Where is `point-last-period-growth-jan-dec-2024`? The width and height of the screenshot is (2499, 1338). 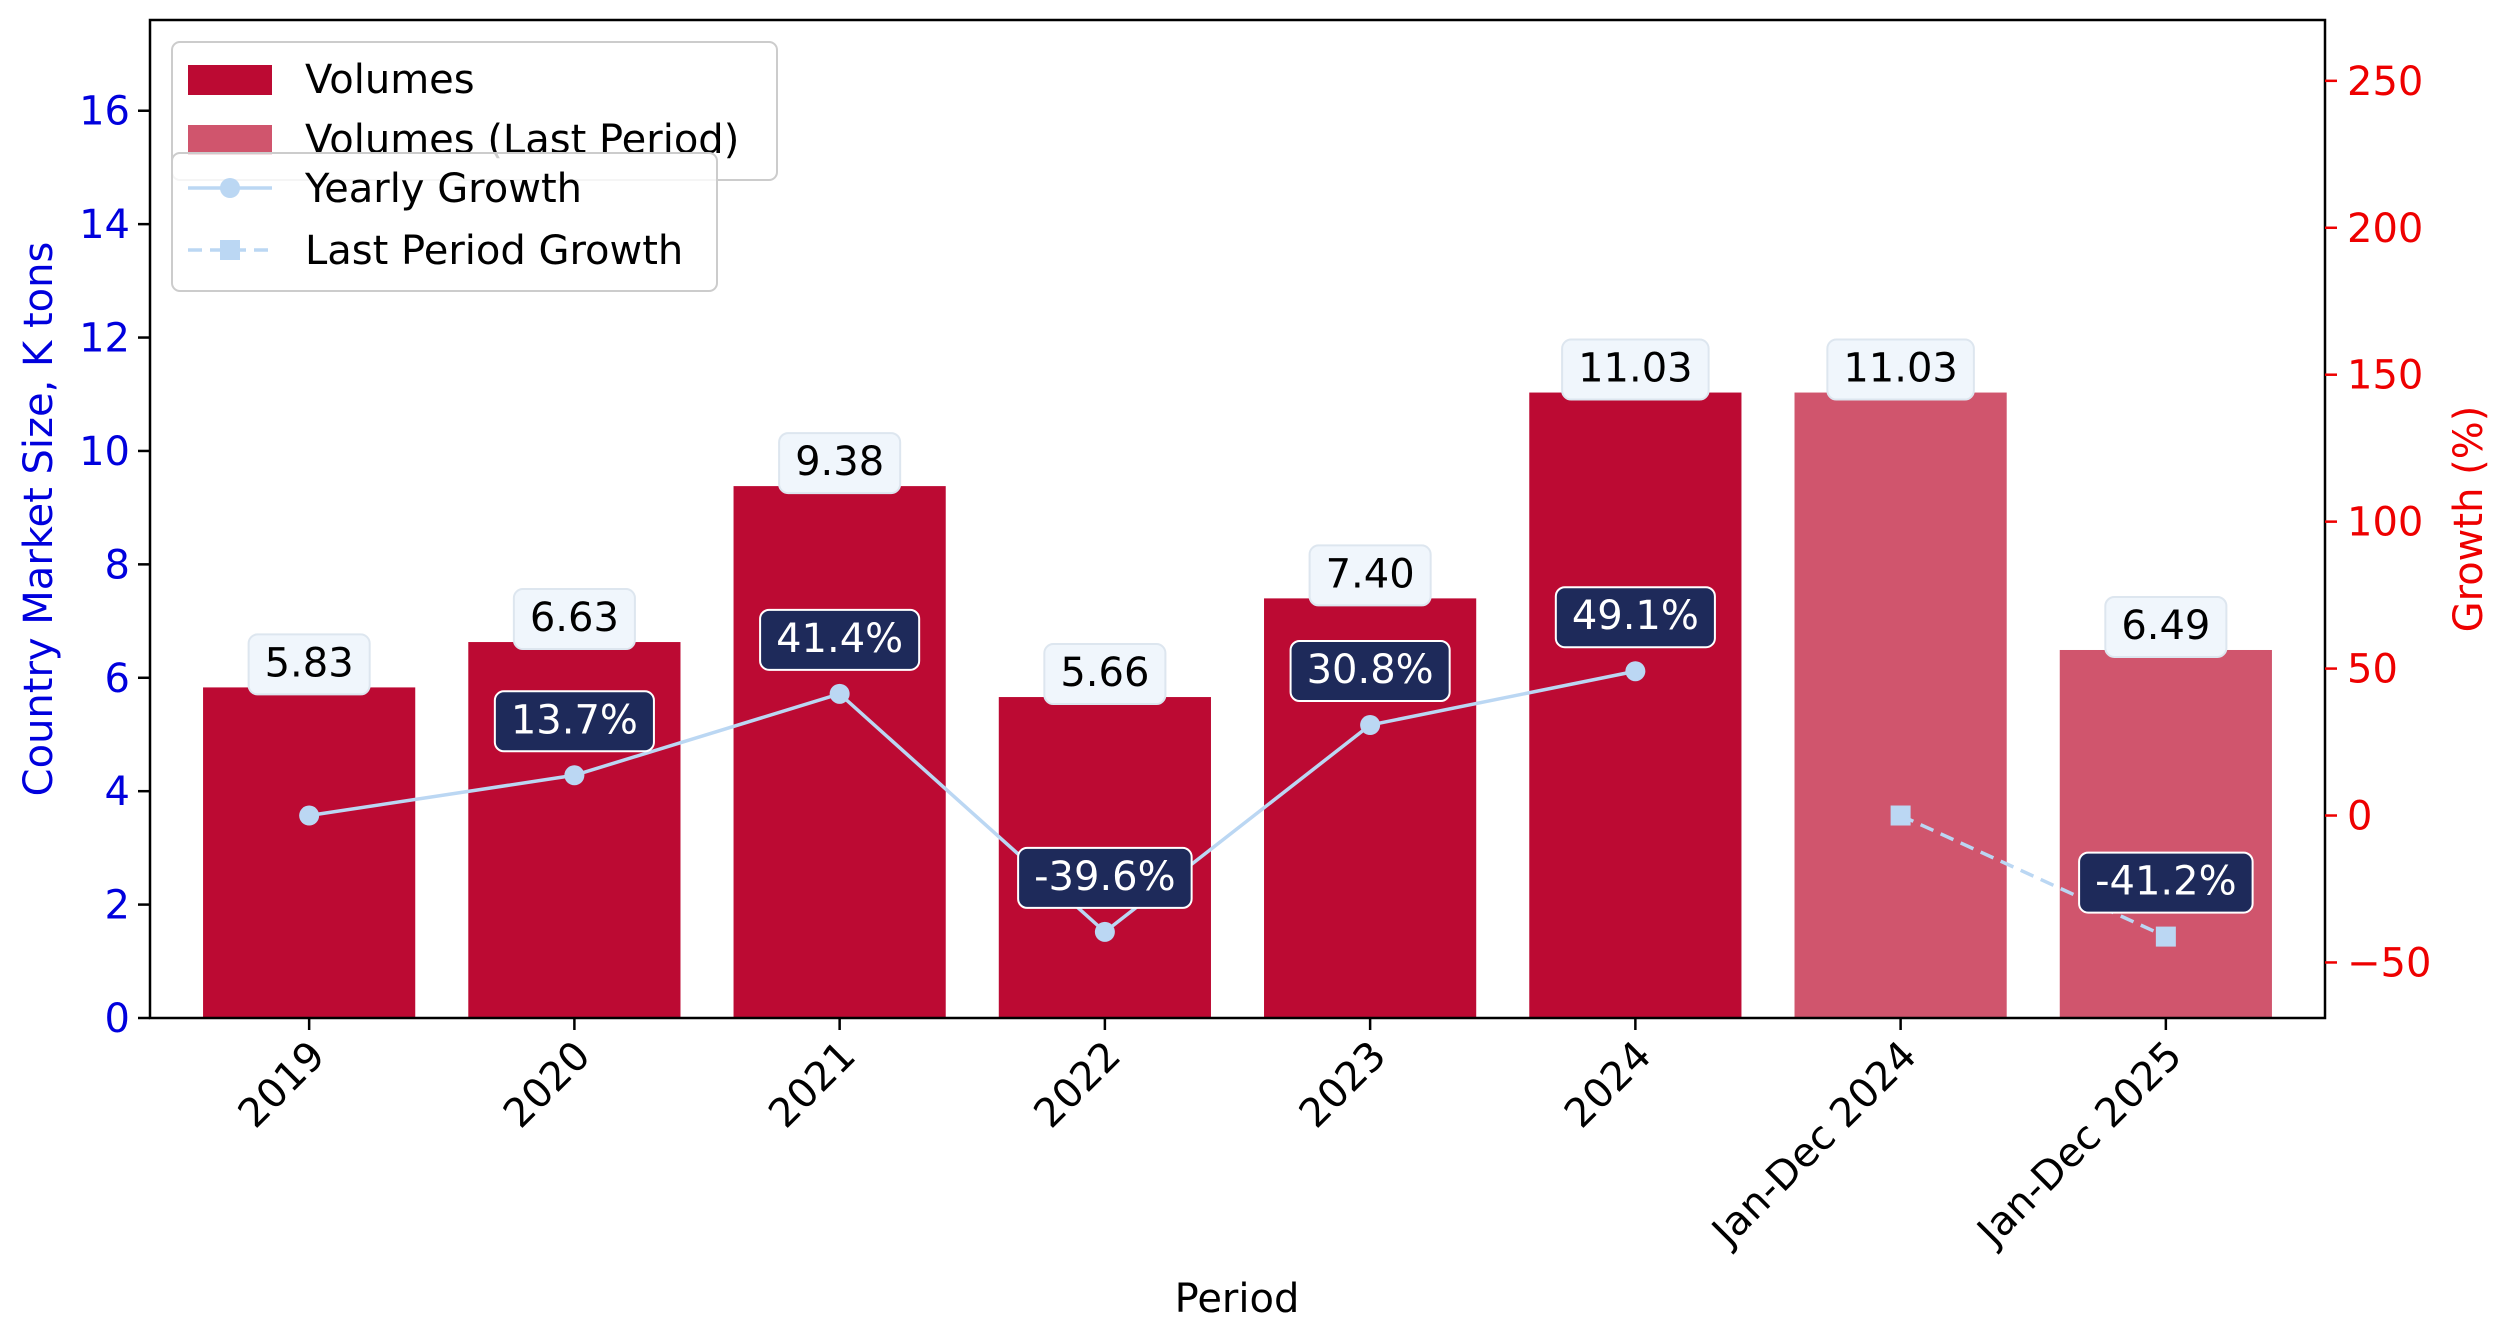
point-last-period-growth-jan-dec-2024 is located at coordinates (1900, 815).